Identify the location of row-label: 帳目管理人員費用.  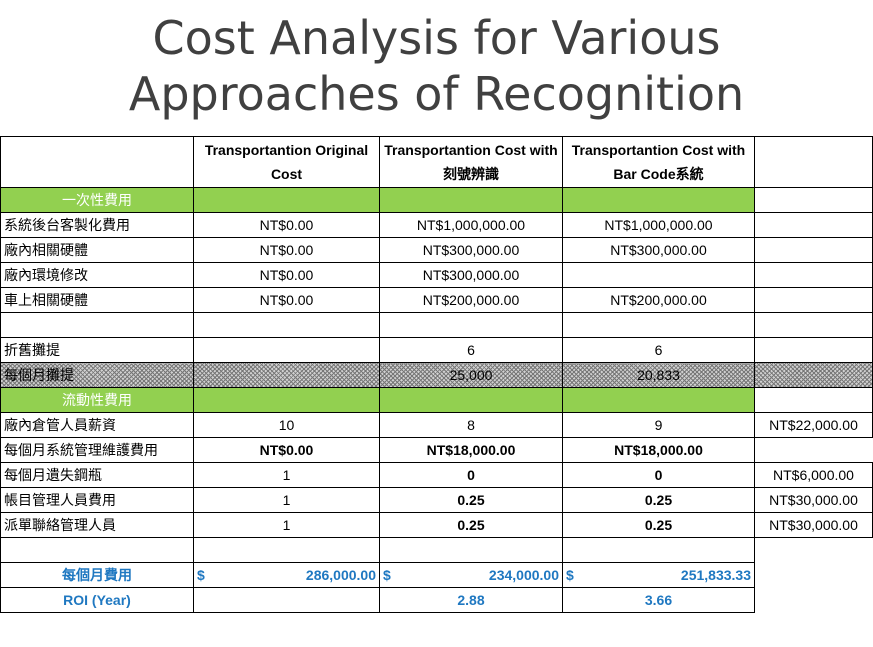
(97, 500).